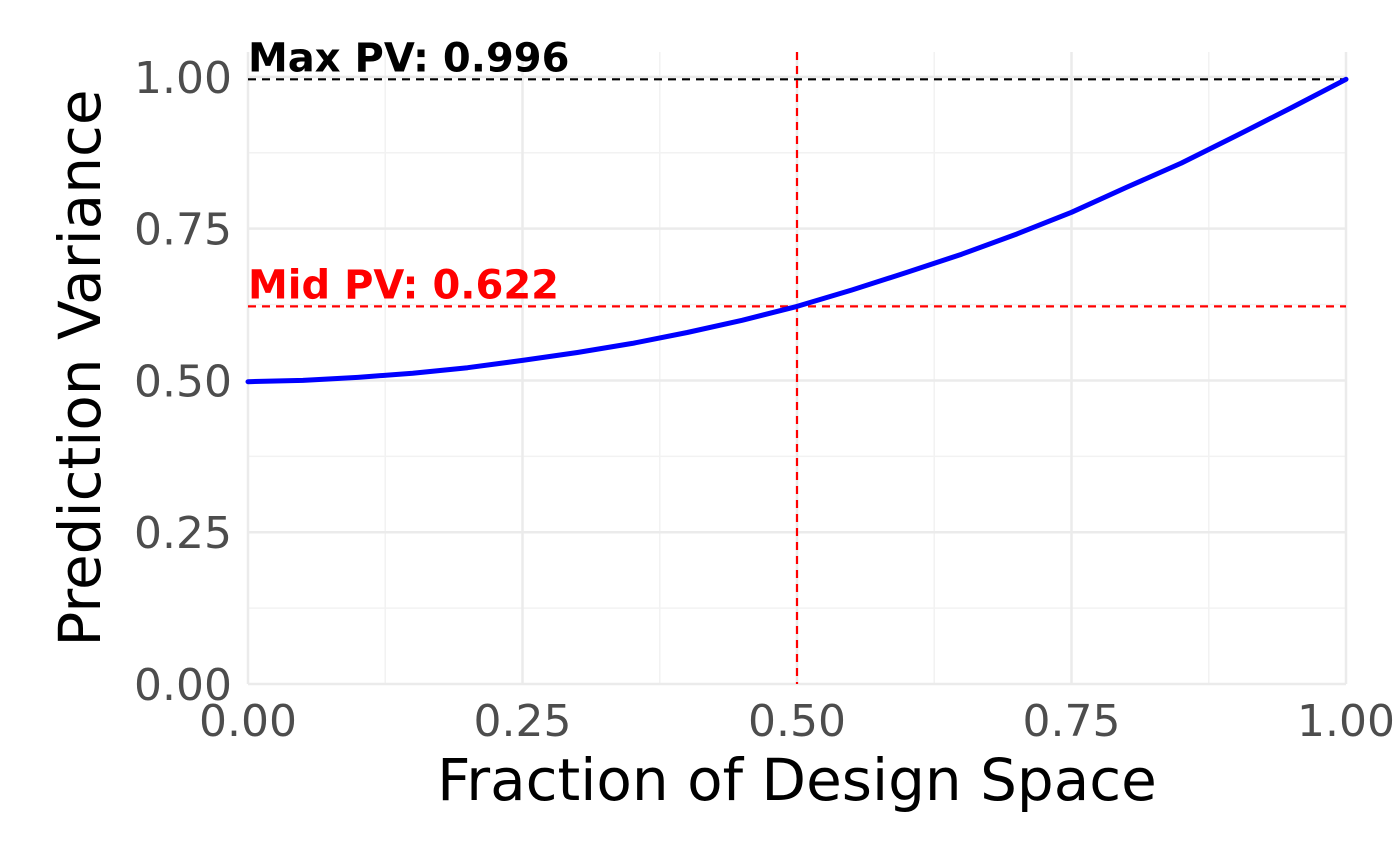  What do you see at coordinates (408, 171) in the screenshot?
I see `annotations: Max PV: 0.996 Mid PV: 0.622` at bounding box center [408, 171].